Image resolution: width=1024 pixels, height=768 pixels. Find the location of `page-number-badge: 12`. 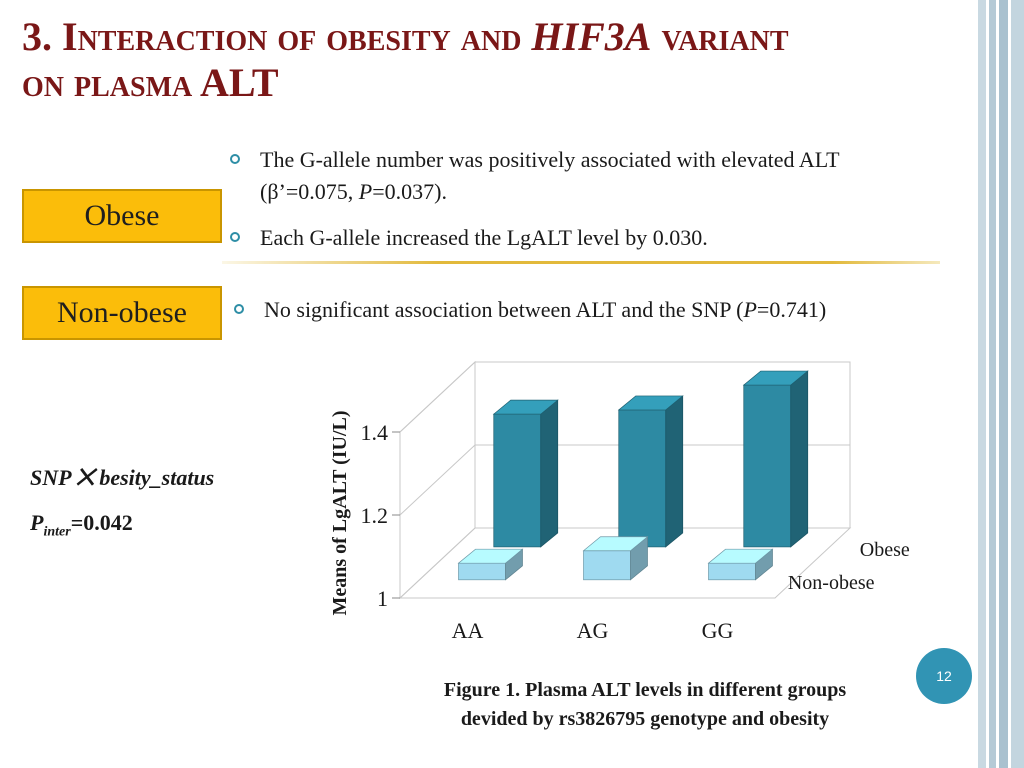

page-number-badge: 12 is located at coordinates (944, 676).